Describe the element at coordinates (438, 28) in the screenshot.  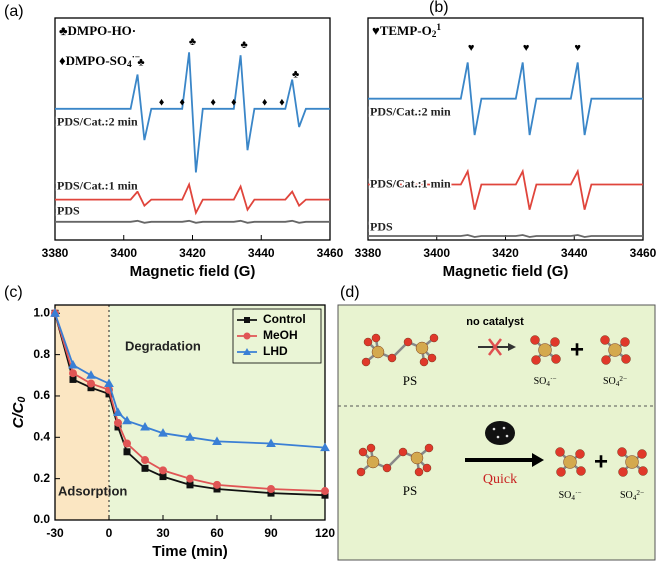
I see `annotation-label-sup: 1` at that location.